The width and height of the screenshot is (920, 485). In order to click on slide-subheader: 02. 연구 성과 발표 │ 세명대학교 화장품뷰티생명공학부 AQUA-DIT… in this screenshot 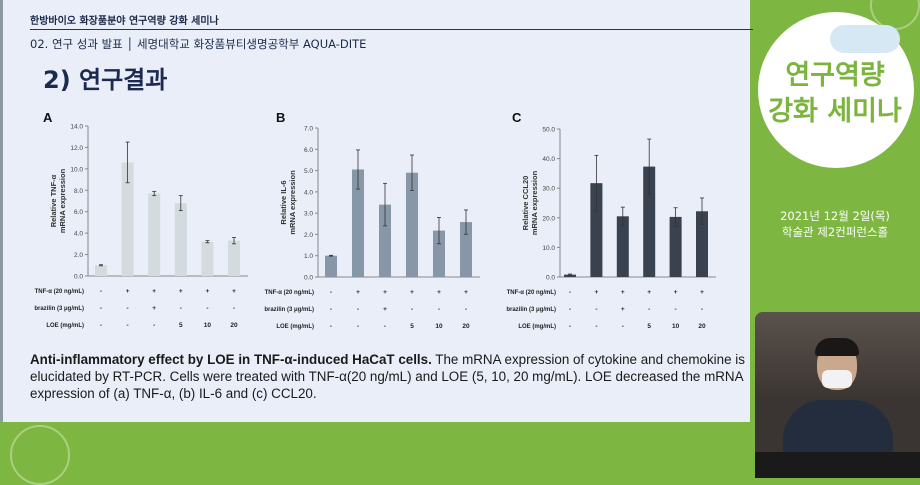, I will do `click(198, 44)`.